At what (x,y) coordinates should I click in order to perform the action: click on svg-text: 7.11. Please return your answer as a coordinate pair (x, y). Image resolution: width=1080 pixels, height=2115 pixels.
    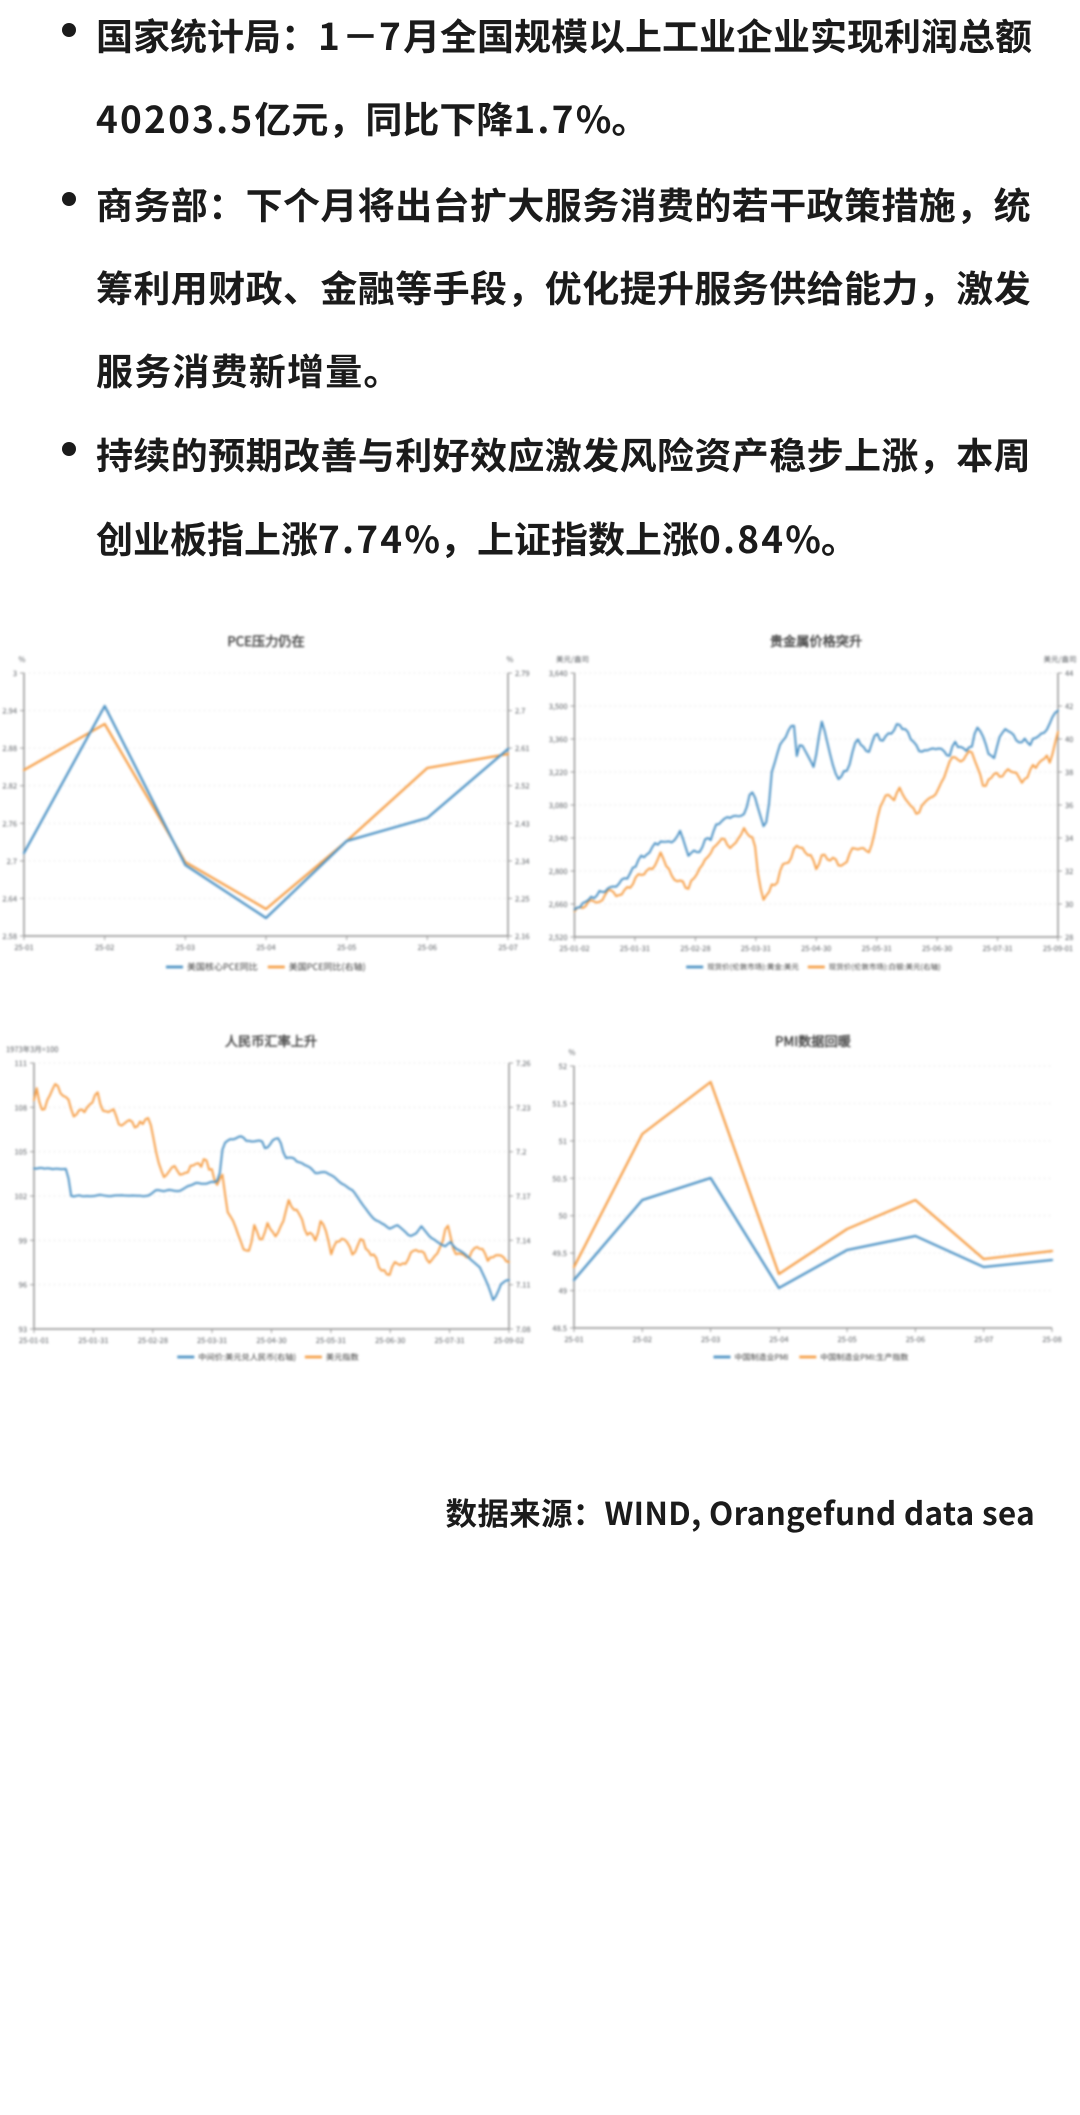
    Looking at the image, I should click on (523, 1285).